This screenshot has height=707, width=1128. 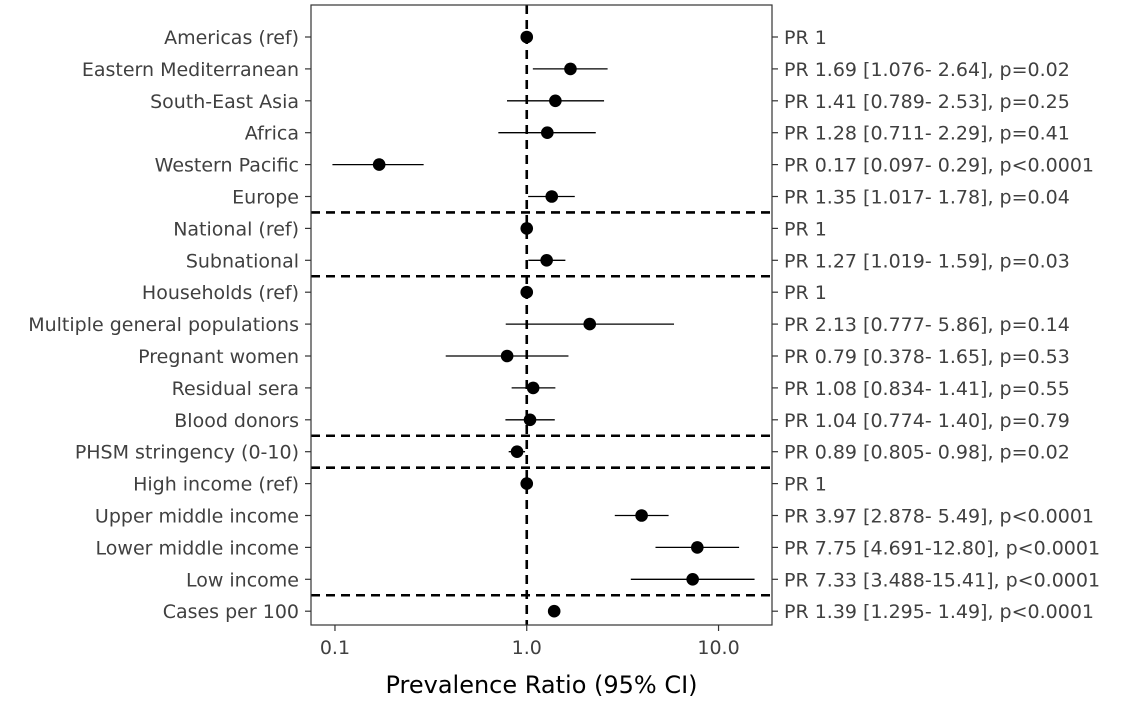 I want to click on pr-label: PR 2.13 [0.777- 5.86], p=0.14, so click(x=927, y=325).